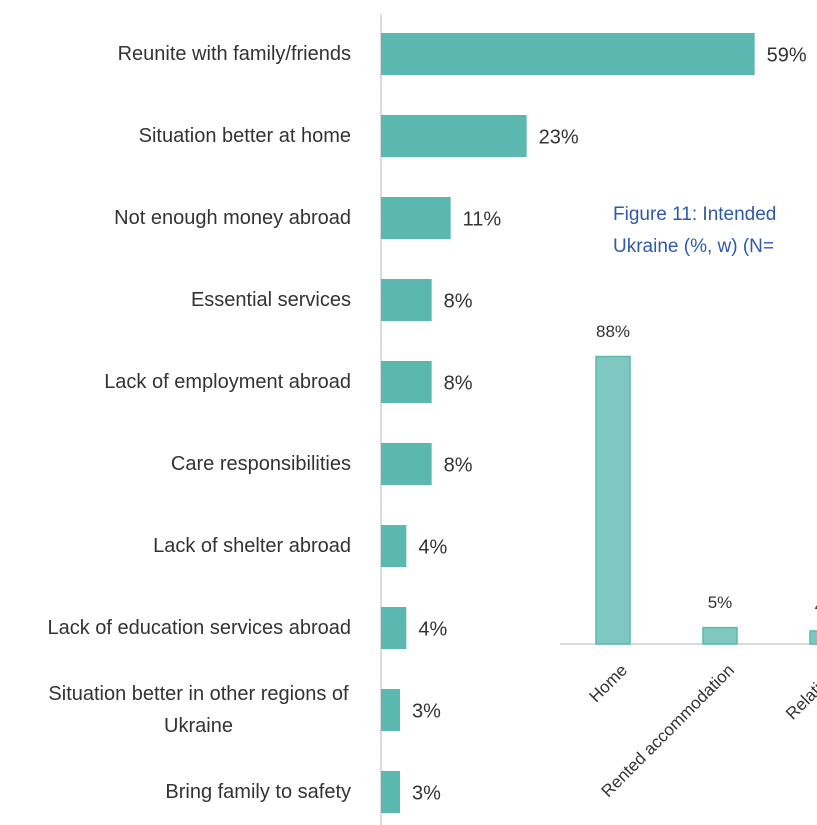  What do you see at coordinates (175, 300) in the screenshot?
I see `category-label: Essential services` at bounding box center [175, 300].